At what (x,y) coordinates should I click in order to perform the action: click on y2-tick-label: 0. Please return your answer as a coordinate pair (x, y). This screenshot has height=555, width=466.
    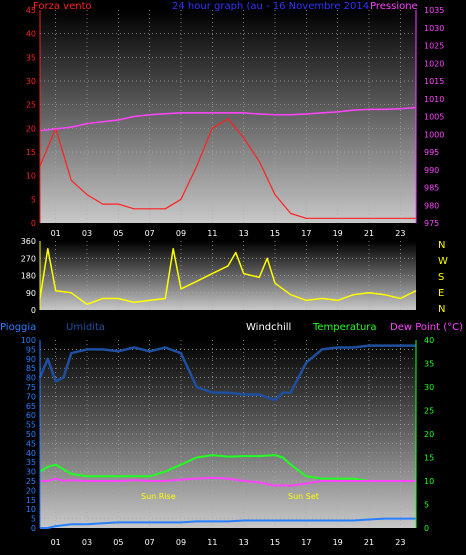
    Looking at the image, I should click on (426, 528).